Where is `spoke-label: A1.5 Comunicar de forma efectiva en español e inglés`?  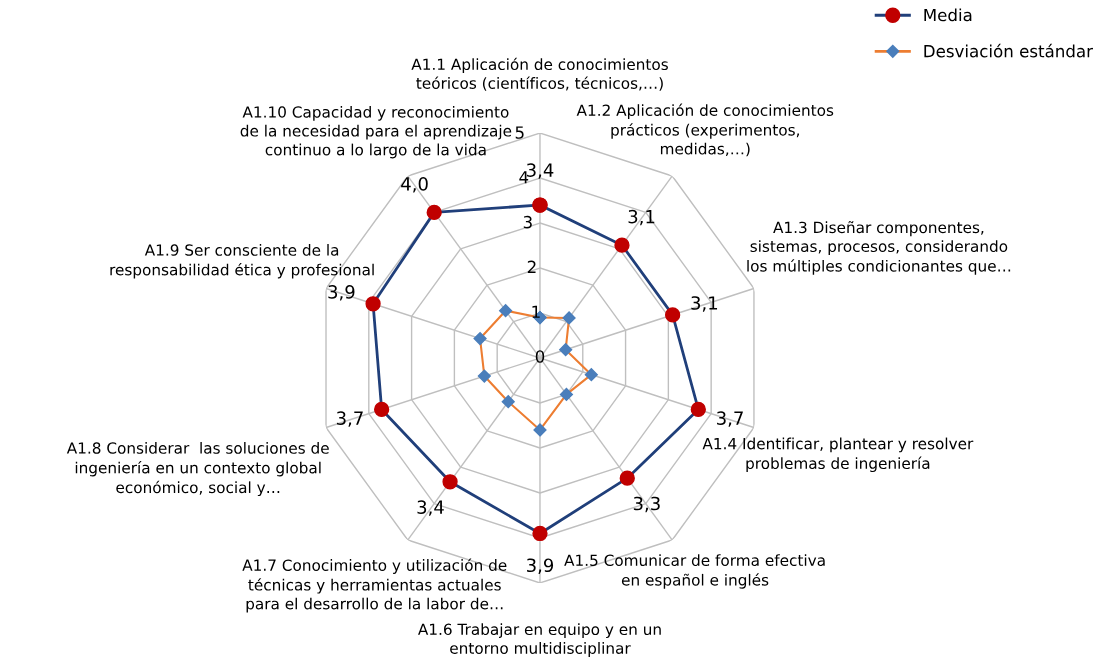
spoke-label: A1.5 Comunicar de forma efectiva en español e inglés is located at coordinates (694, 571).